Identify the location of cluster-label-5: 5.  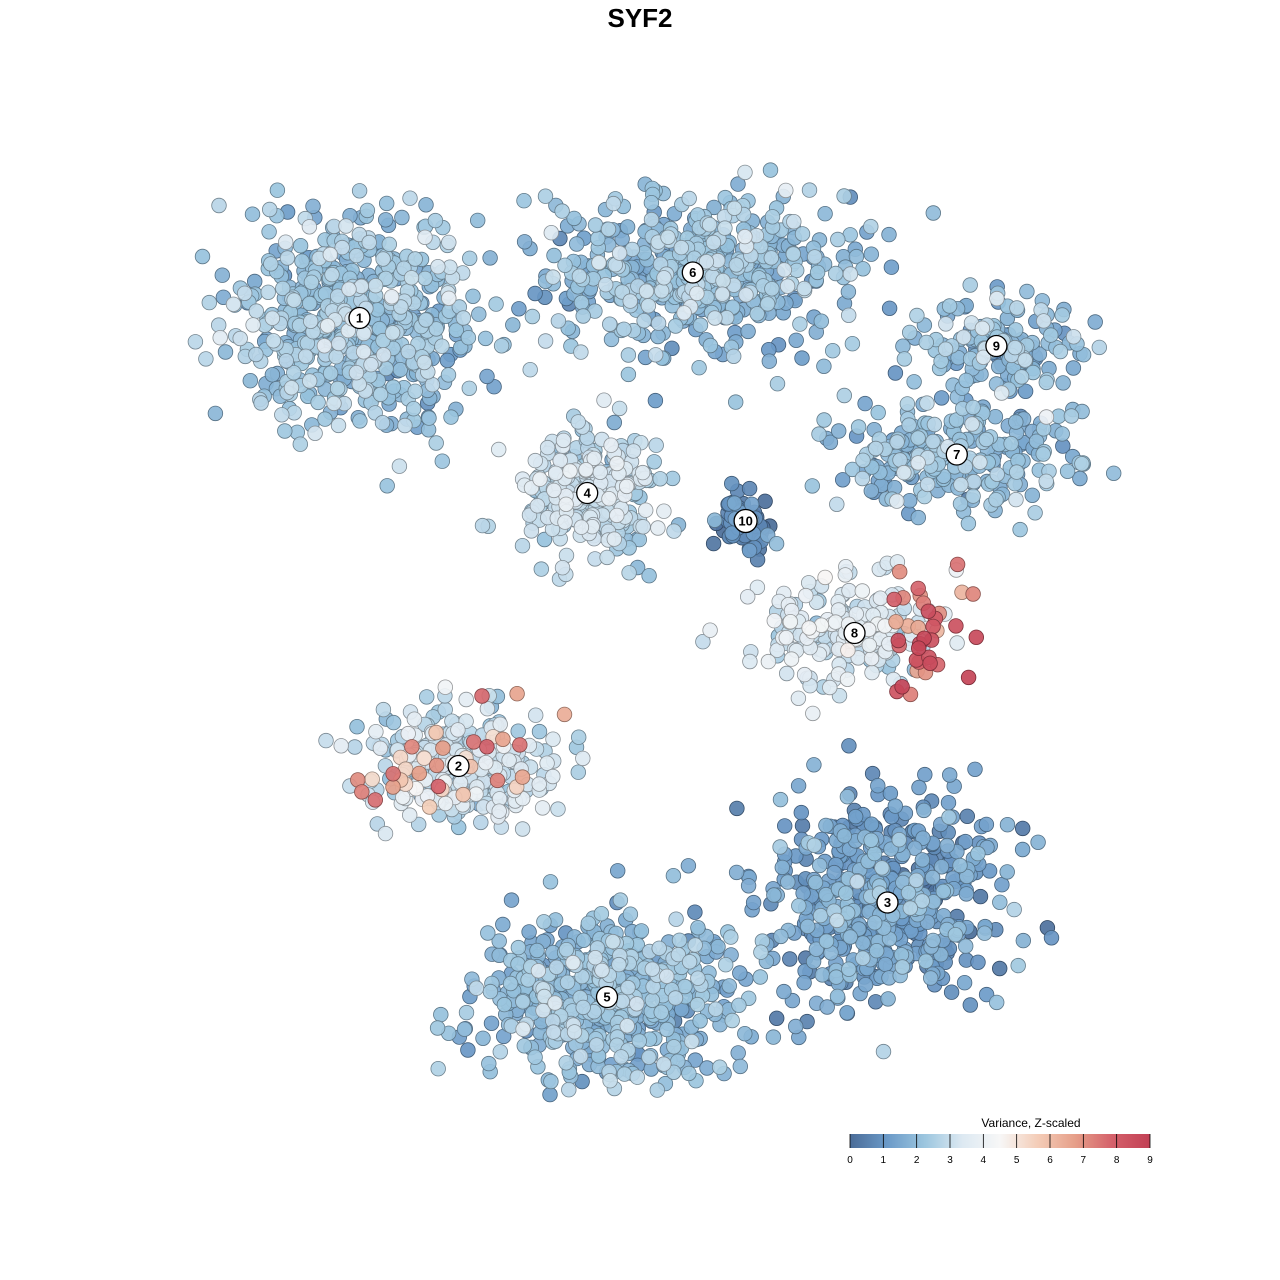
(607, 997).